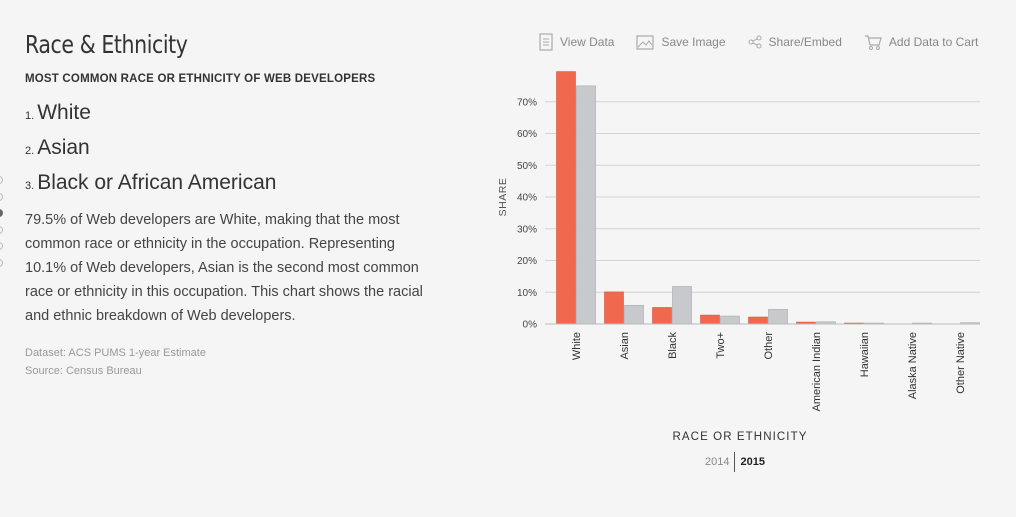 The image size is (1016, 517). I want to click on category-label: Hawaiian, so click(865, 354).